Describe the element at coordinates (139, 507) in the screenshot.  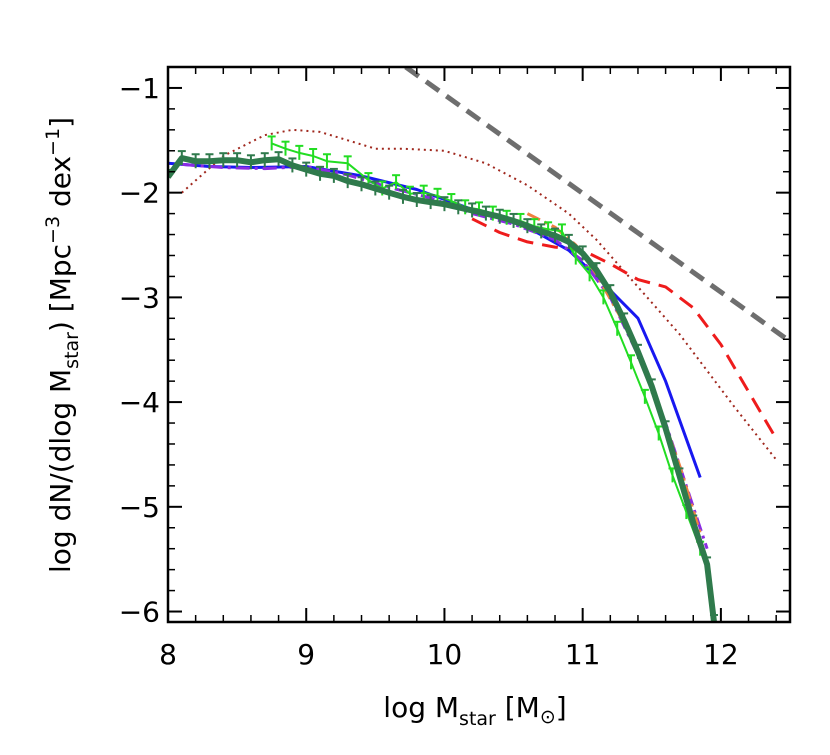
I see `y-tick-label: −5` at that location.